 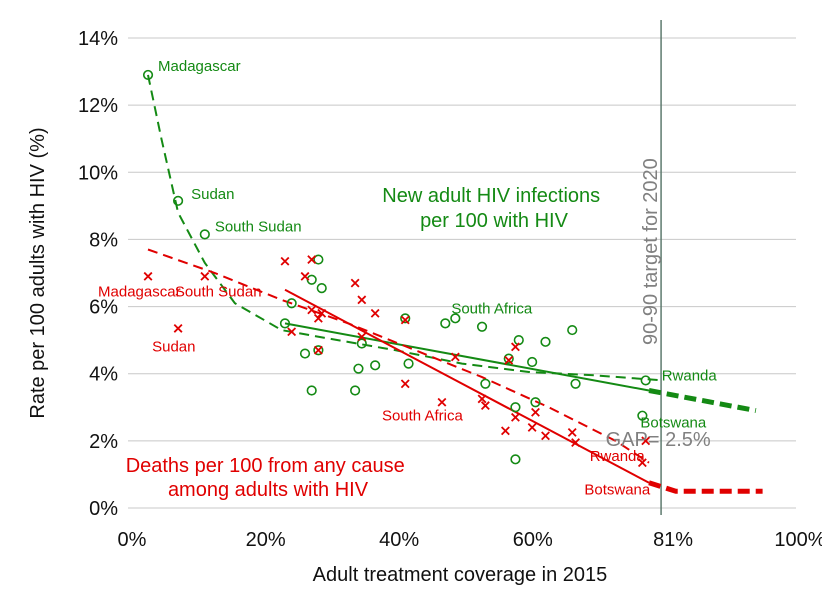 I want to click on x-tick-label: 81%, so click(x=673, y=540).